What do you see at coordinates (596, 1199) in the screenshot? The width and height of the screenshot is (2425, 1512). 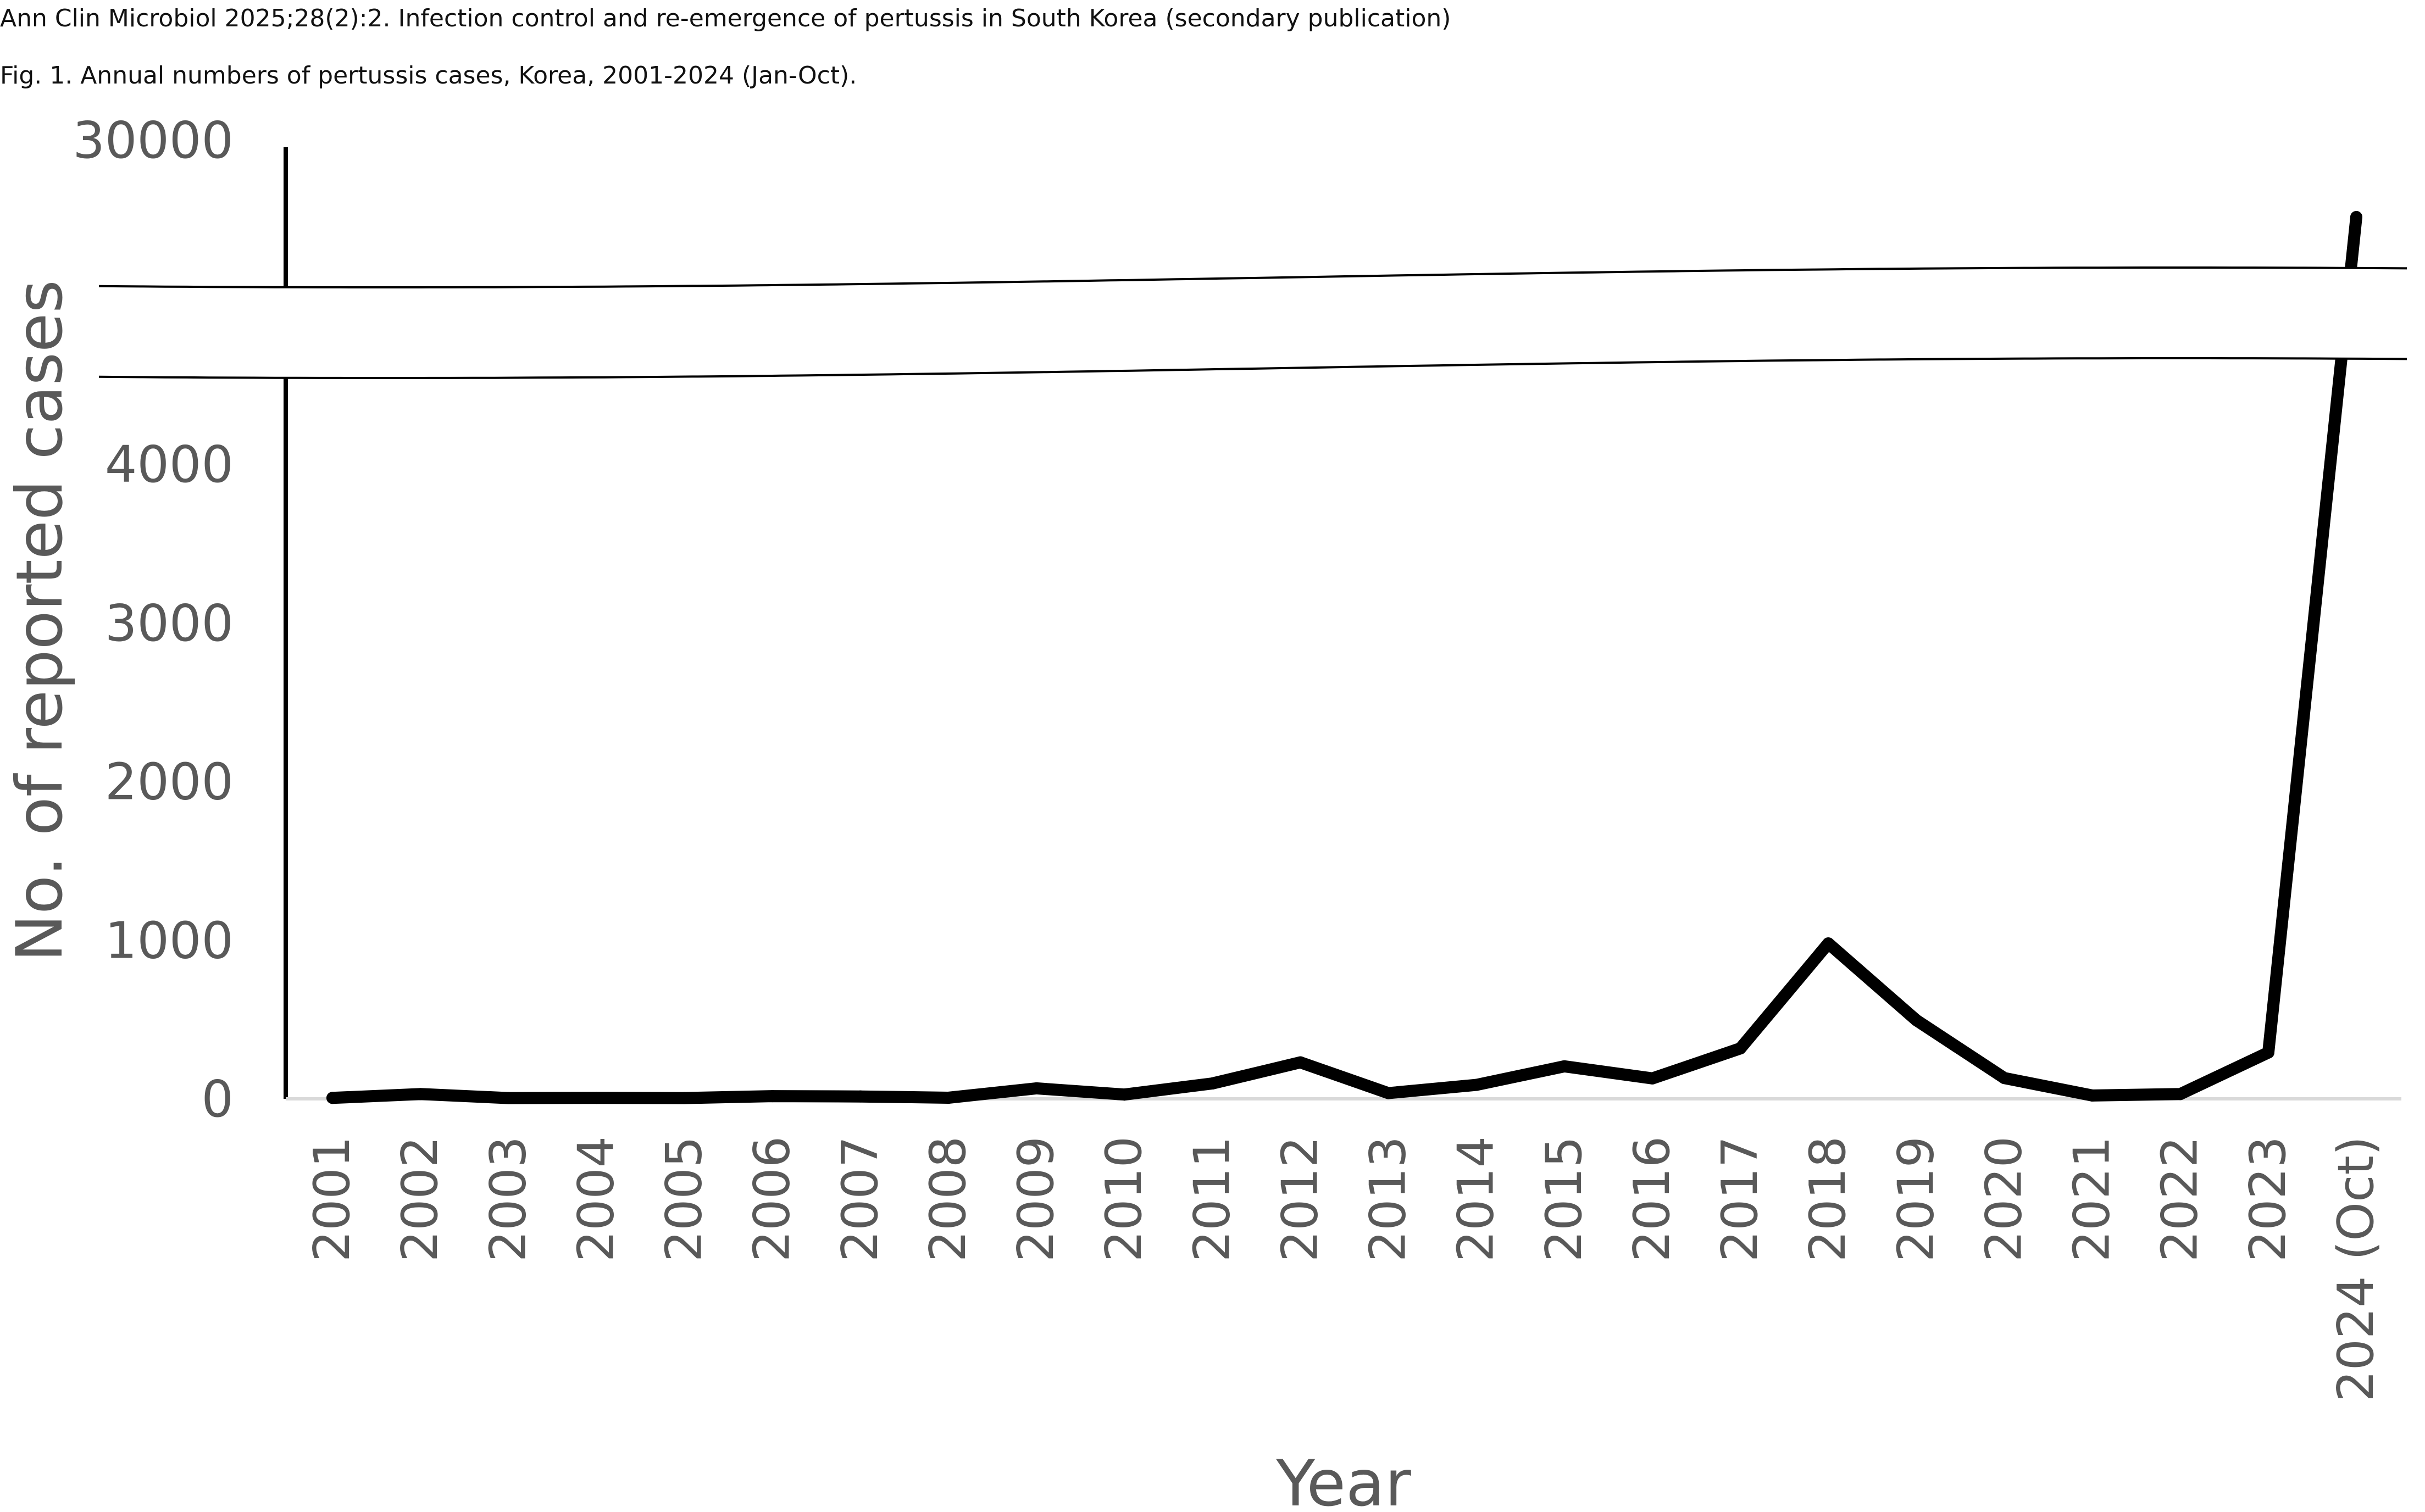 I see `x-tick-label: 2004` at bounding box center [596, 1199].